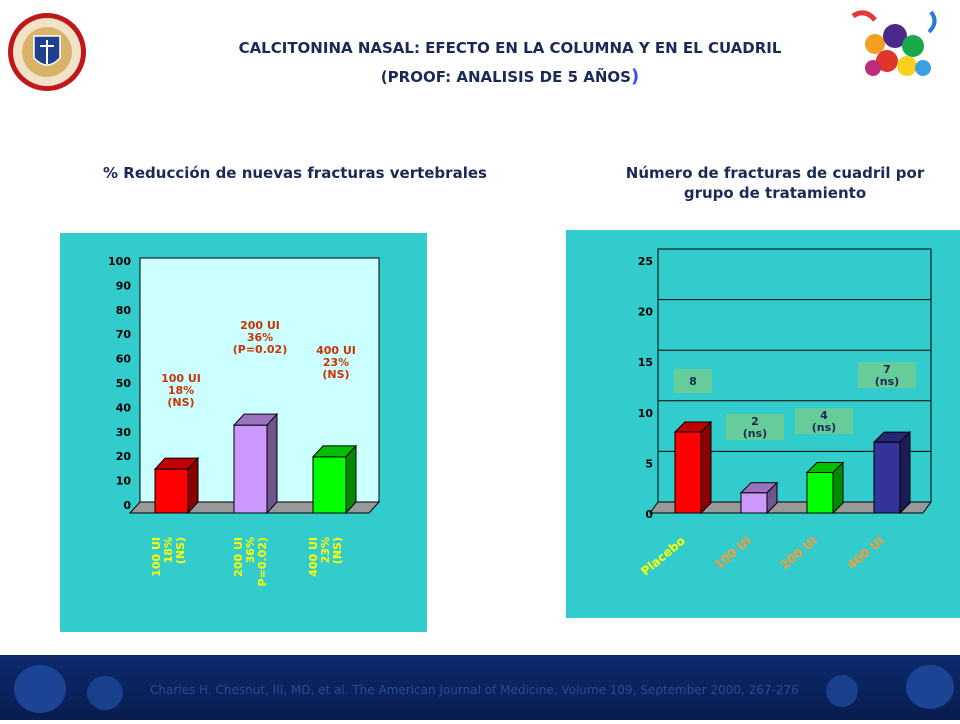  I want to click on y-tick-label: 50, so click(124, 383).